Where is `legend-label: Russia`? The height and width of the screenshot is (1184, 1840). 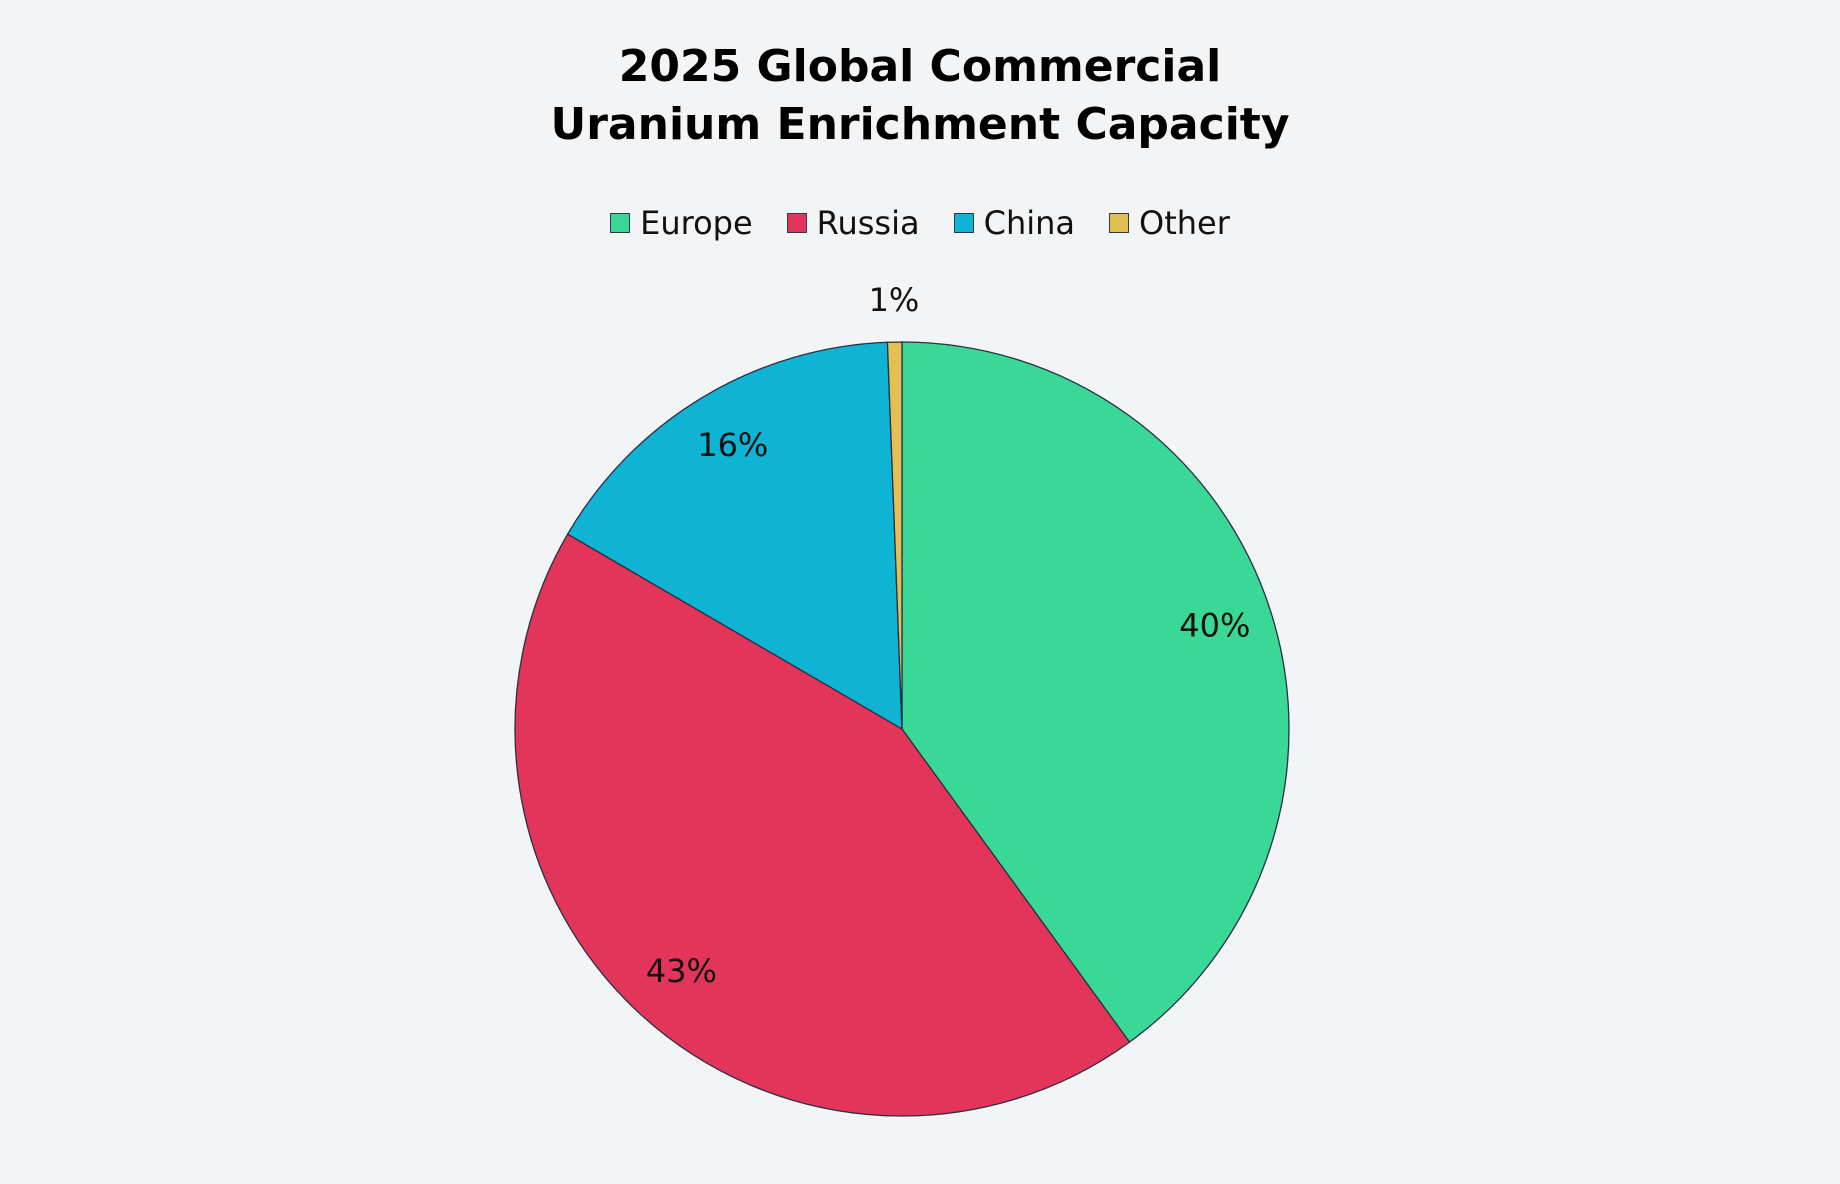
legend-label: Russia is located at coordinates (868, 223).